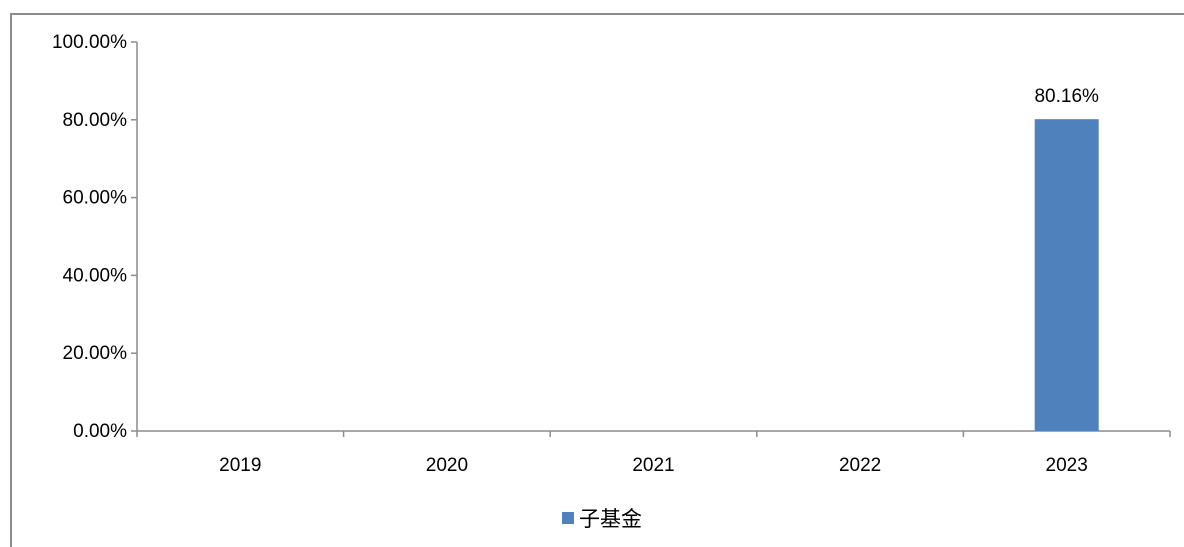 The image size is (1184, 547). Describe the element at coordinates (447, 465) in the screenshot. I see `x-tick-label: 2020` at that location.